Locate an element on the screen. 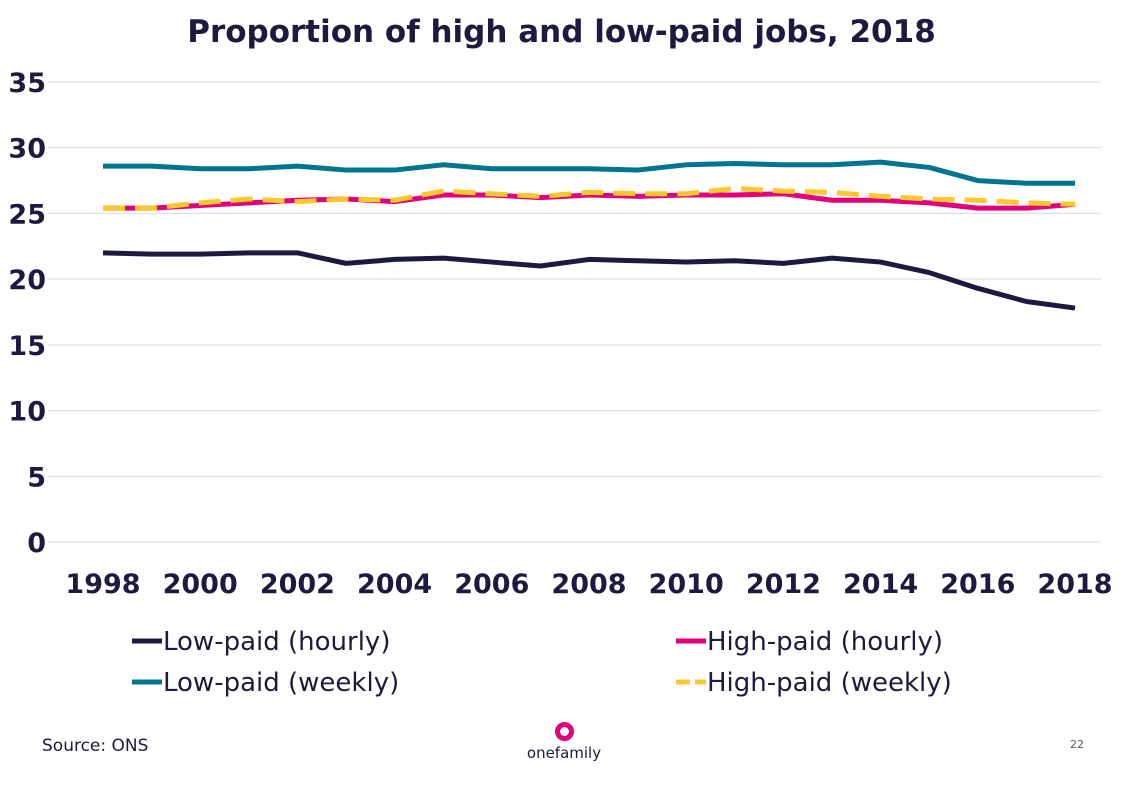 The width and height of the screenshot is (1123, 794). series-line-high-paid-weekly is located at coordinates (589, 198).